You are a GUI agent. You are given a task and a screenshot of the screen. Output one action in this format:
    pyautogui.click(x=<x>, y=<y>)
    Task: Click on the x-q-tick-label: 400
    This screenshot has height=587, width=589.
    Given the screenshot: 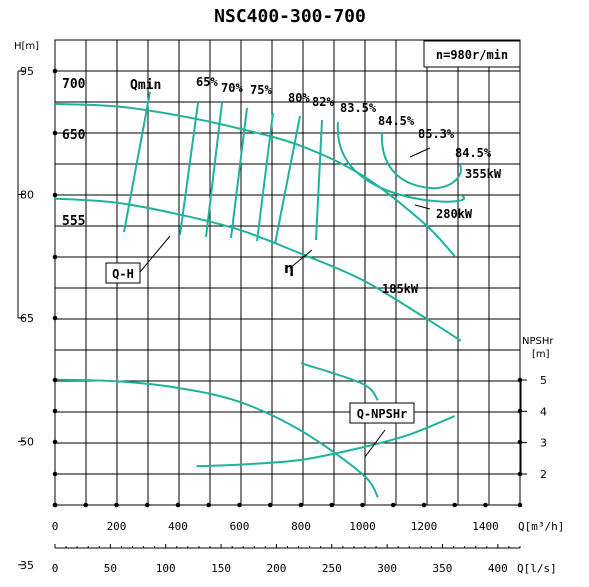 What is the action you would take?
    pyautogui.click(x=178, y=526)
    